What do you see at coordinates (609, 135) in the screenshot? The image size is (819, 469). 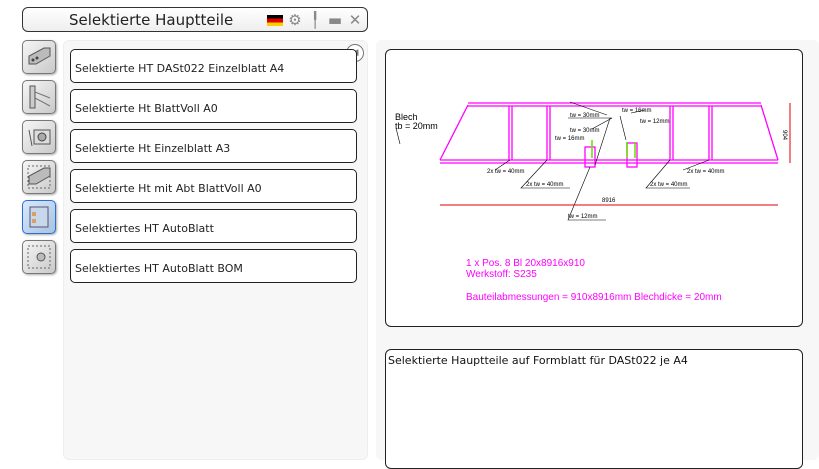 I see `plate-drawing` at bounding box center [609, 135].